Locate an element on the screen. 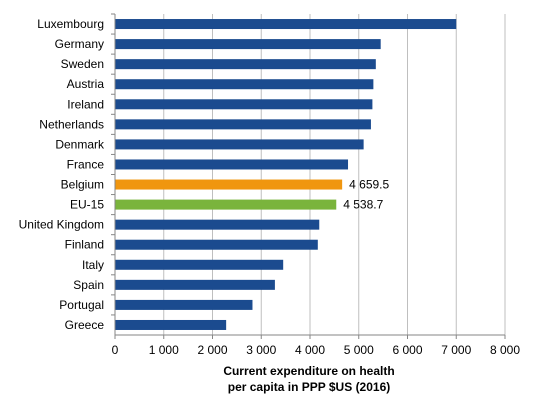 This screenshot has width=538, height=409. x-tick-label-4000: 4 000 is located at coordinates (310, 350).